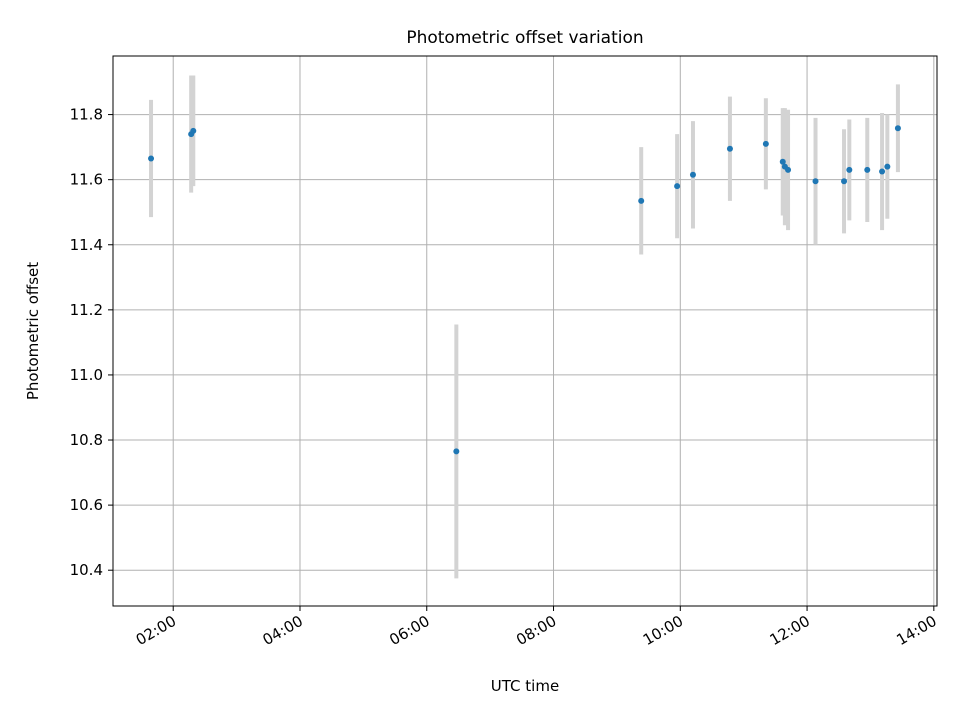  Describe the element at coordinates (156, 630) in the screenshot. I see `x-tick-label: 02:00` at that location.